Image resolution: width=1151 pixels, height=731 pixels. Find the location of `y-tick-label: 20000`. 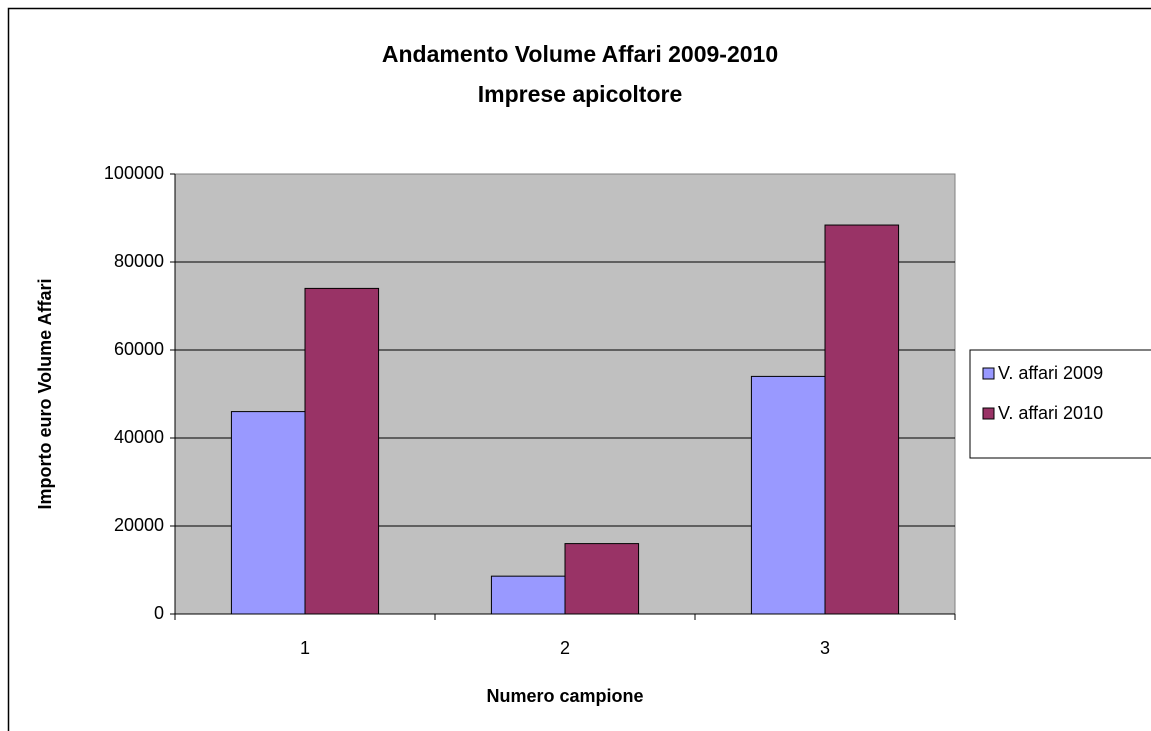

y-tick-label: 20000 is located at coordinates (139, 525).